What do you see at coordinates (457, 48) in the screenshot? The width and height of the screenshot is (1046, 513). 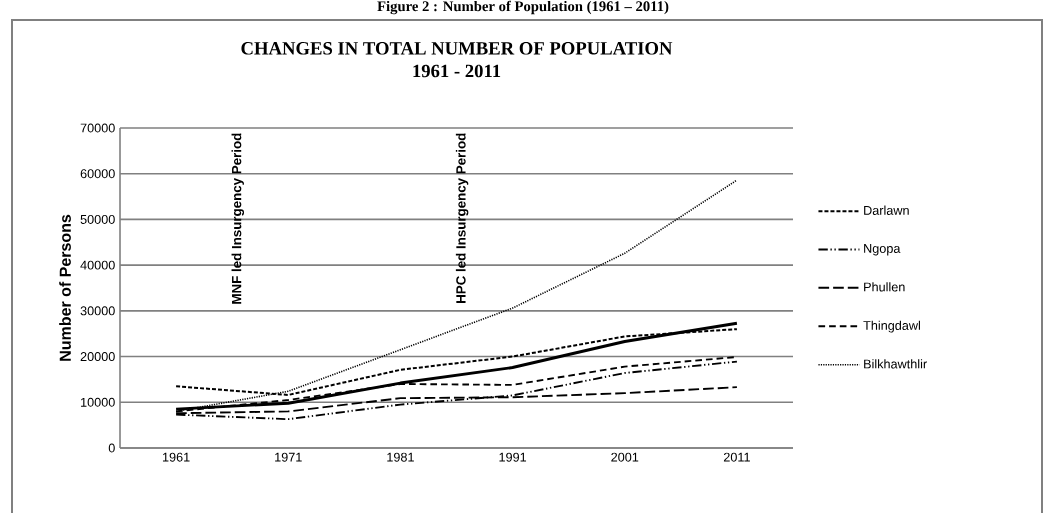 I see `chart-title: CHANGES IN TOTAL NUMBER OF POPULATION` at bounding box center [457, 48].